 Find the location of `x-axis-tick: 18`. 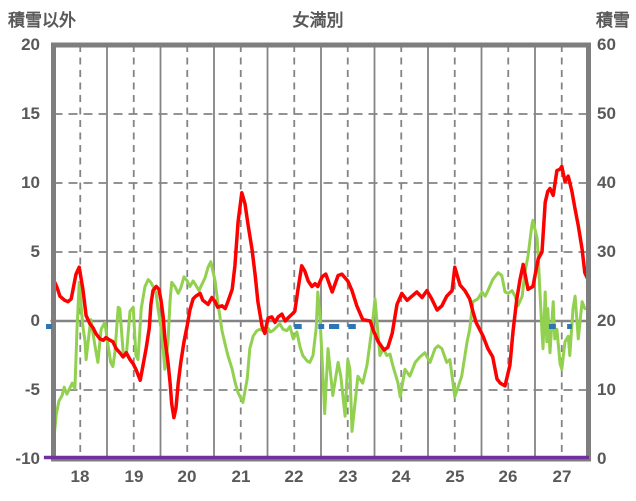

x-axis-tick: 18 is located at coordinates (80, 476).